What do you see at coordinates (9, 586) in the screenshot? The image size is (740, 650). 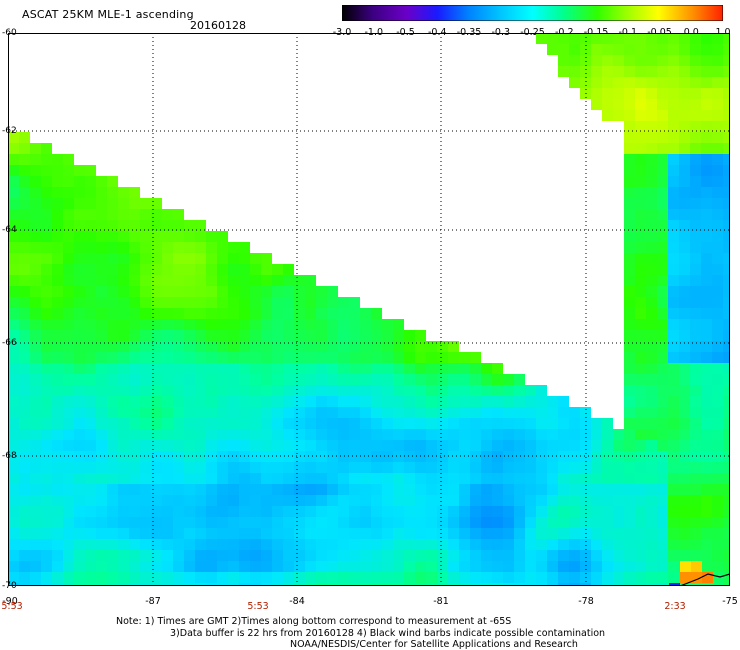 I see `lat-label: -70` at bounding box center [9, 586].